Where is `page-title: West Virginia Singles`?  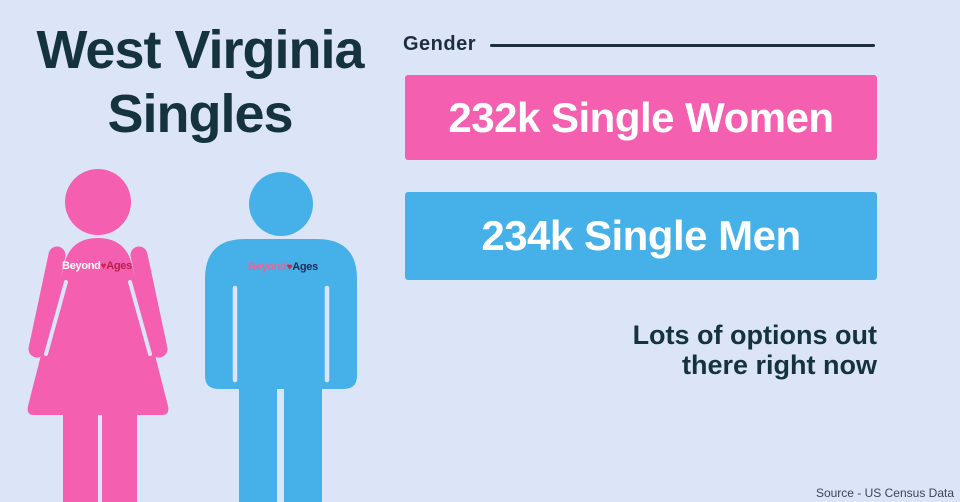
page-title: West Virginia Singles is located at coordinates (200, 82).